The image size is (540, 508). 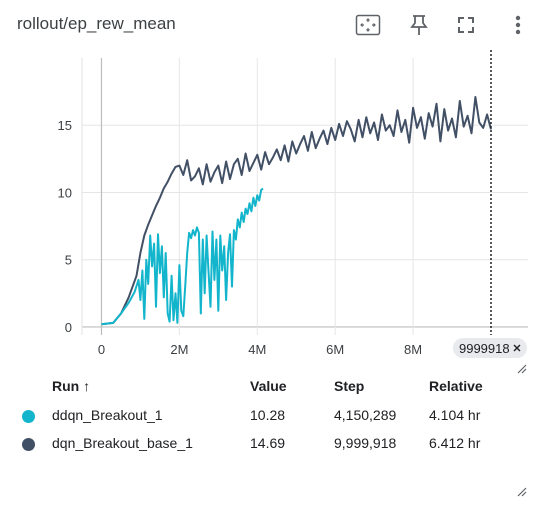 I want to click on x-tick-label: 2M, so click(x=179, y=349).